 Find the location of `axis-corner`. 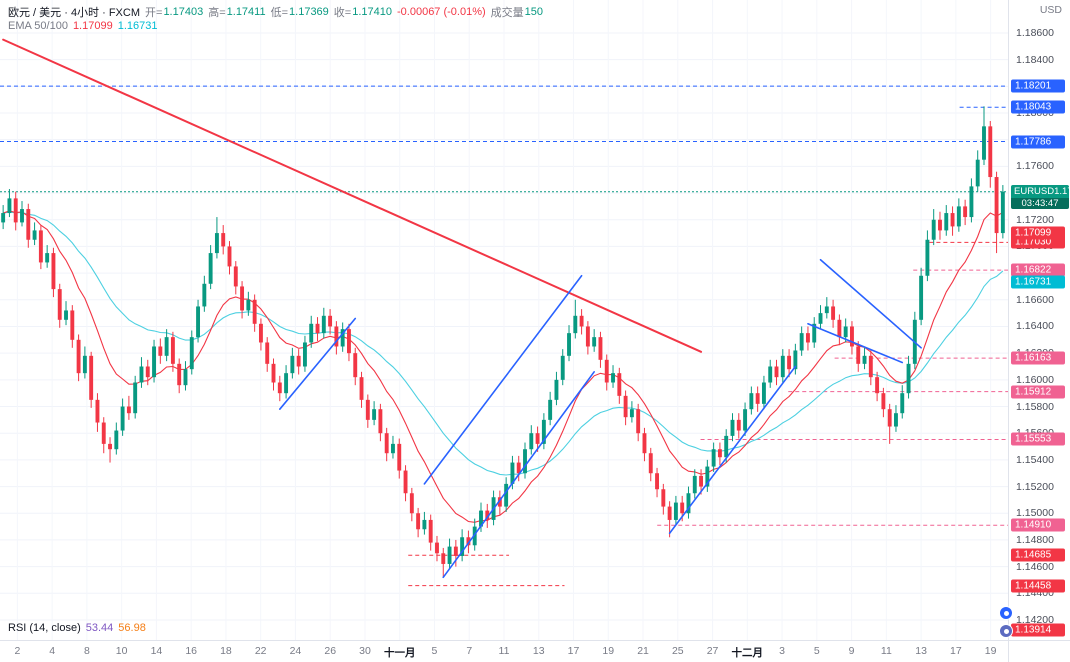

axis-corner is located at coordinates (1039, 651).